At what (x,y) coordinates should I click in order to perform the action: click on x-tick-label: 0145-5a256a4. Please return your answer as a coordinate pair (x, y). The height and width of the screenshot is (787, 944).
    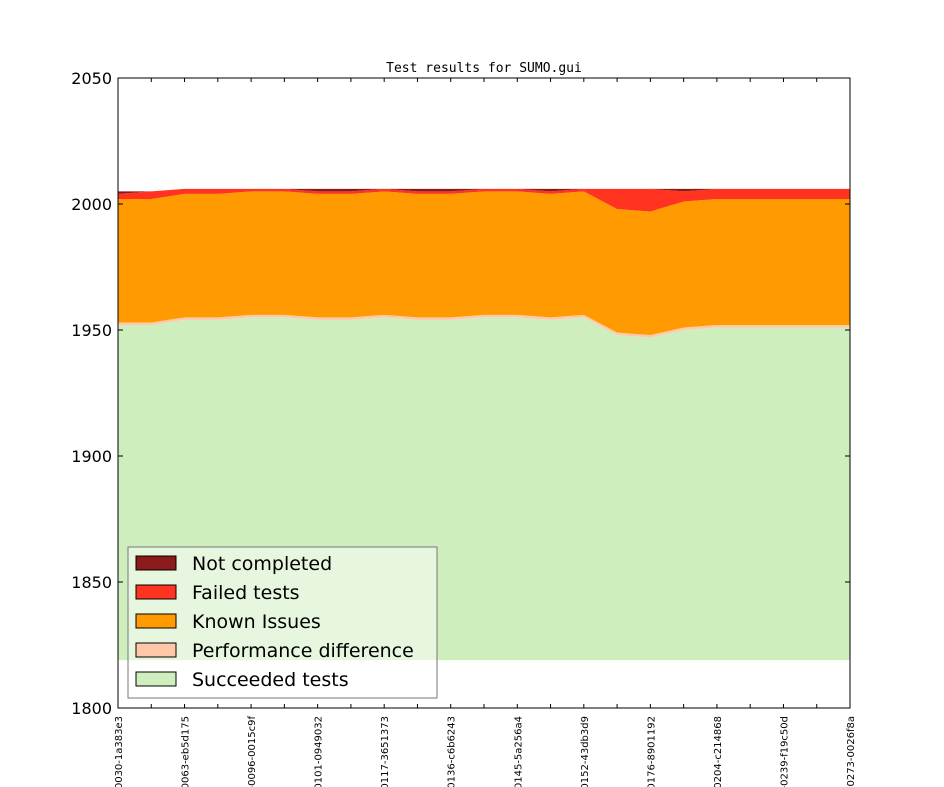
    Looking at the image, I should click on (518, 751).